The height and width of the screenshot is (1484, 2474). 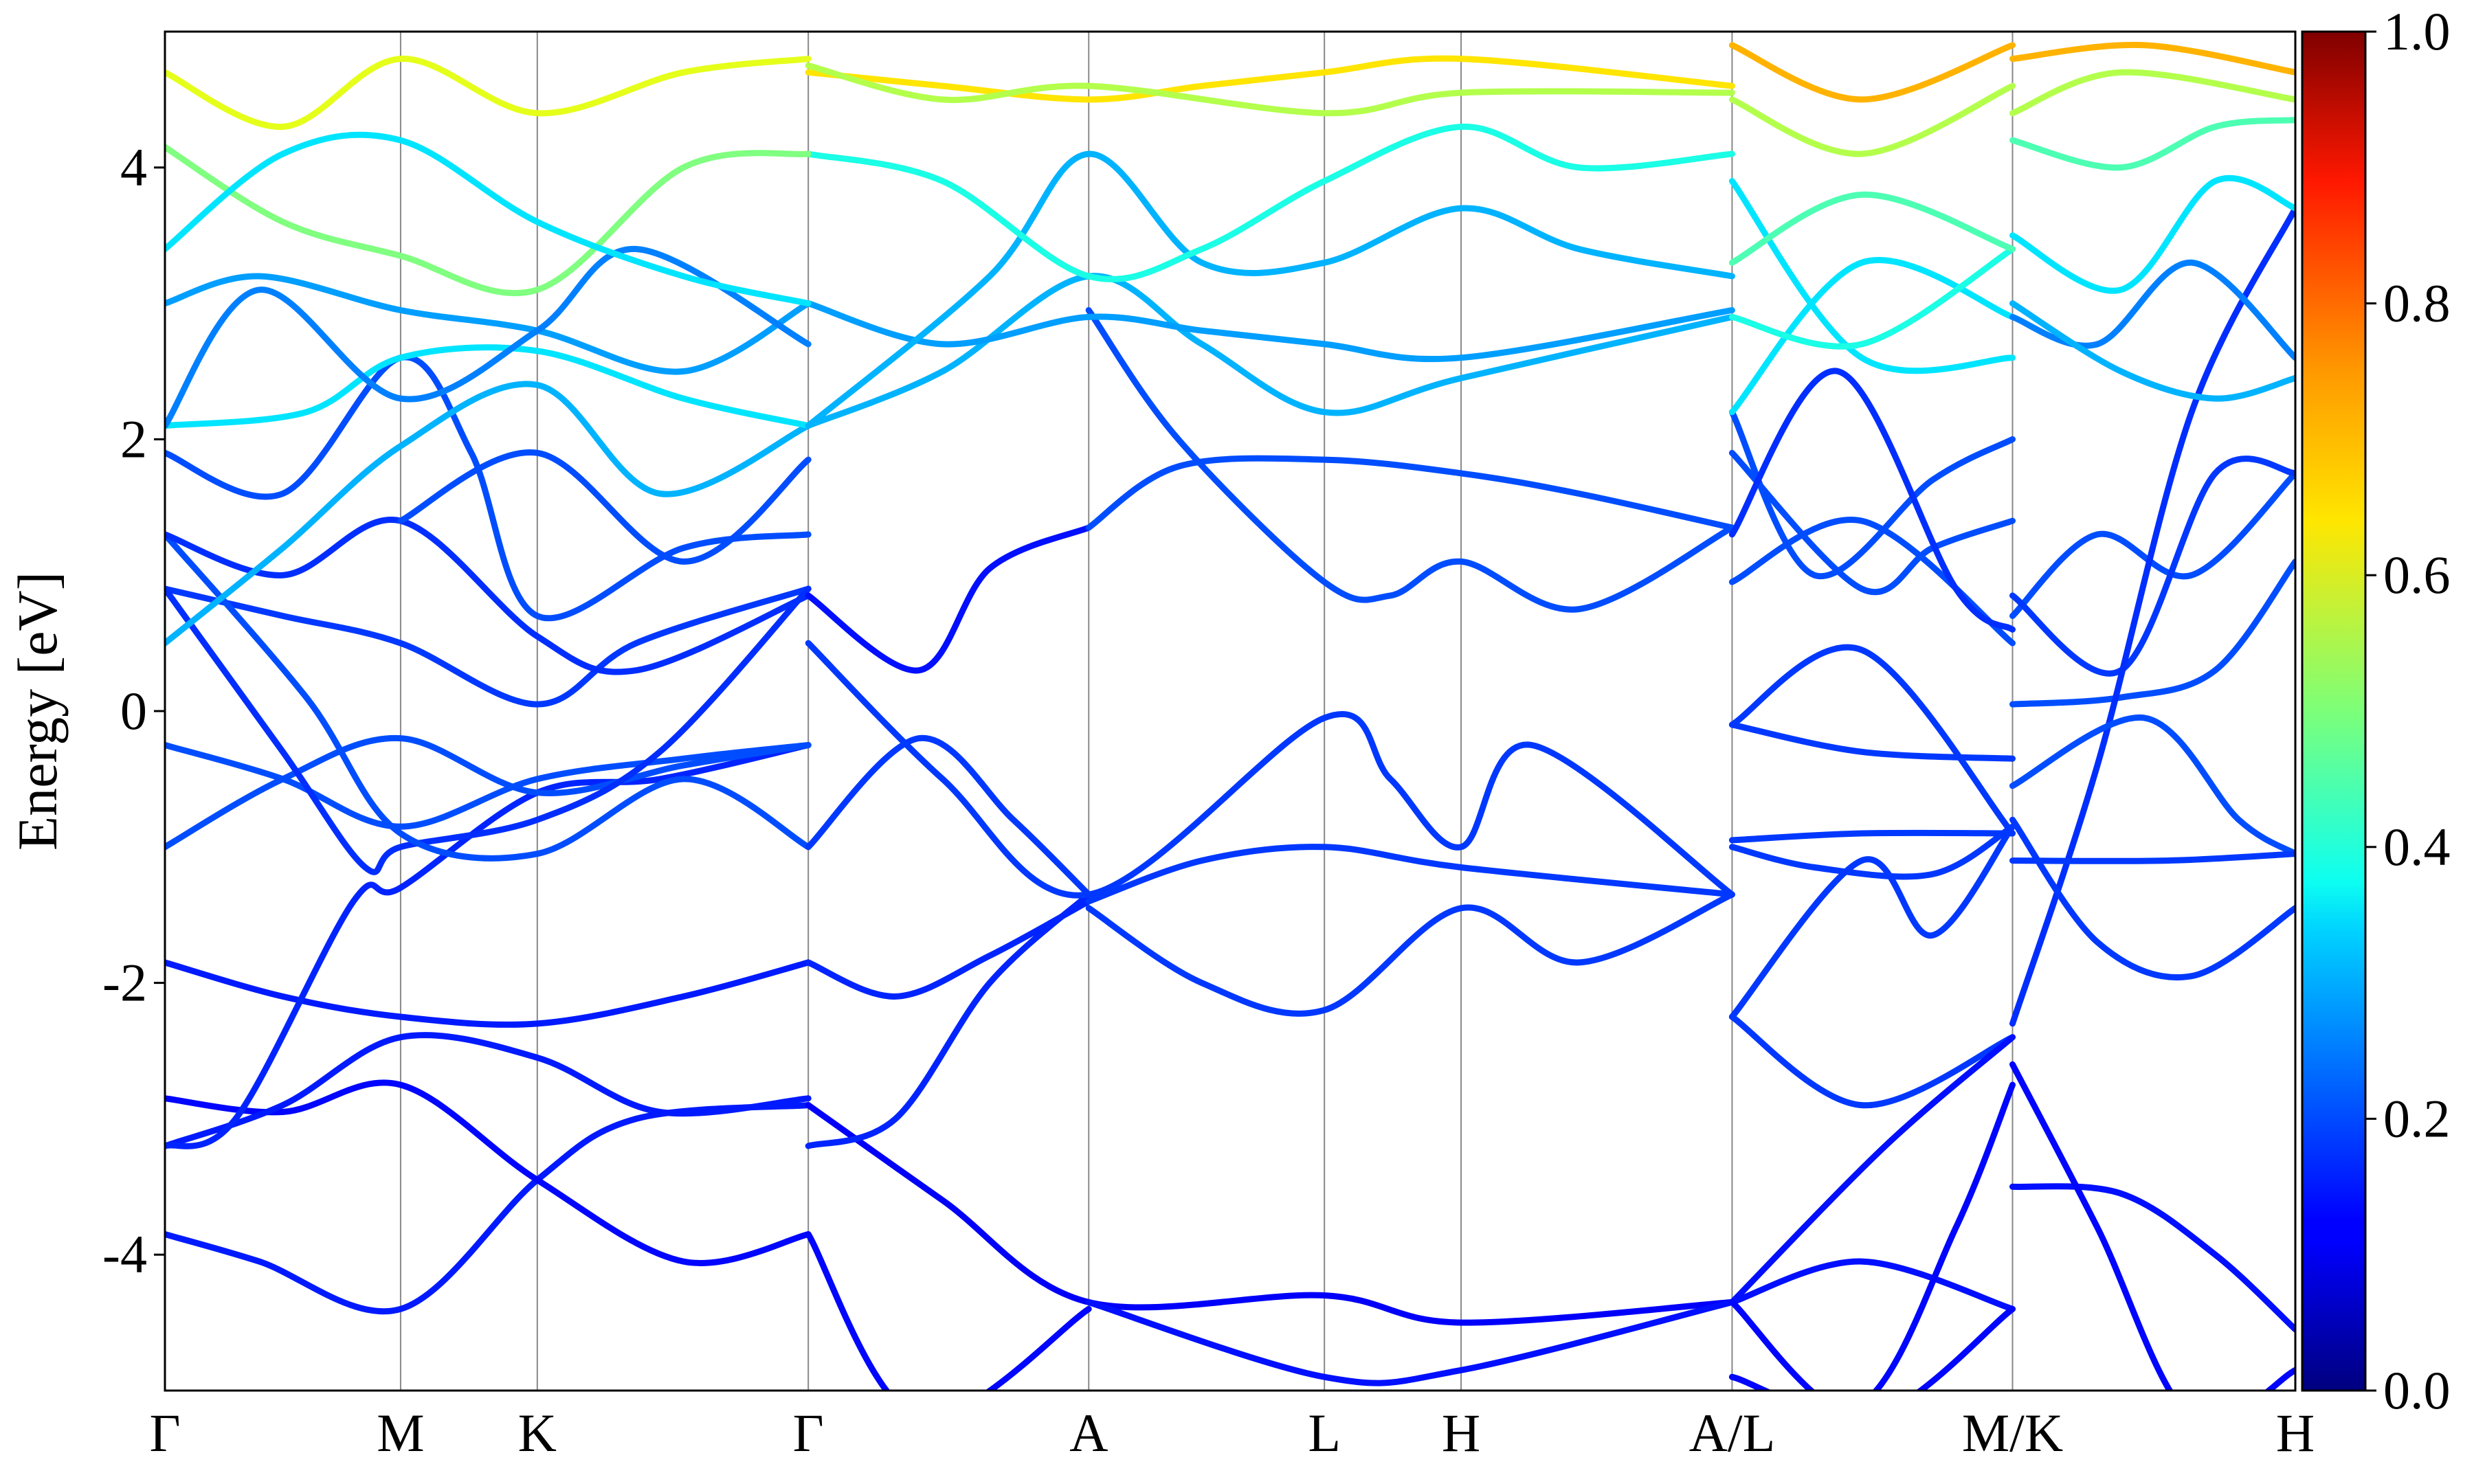 I want to click on x-axis: Γ M K Γ A L H A/L M/K H, so click(x=1232, y=1433).